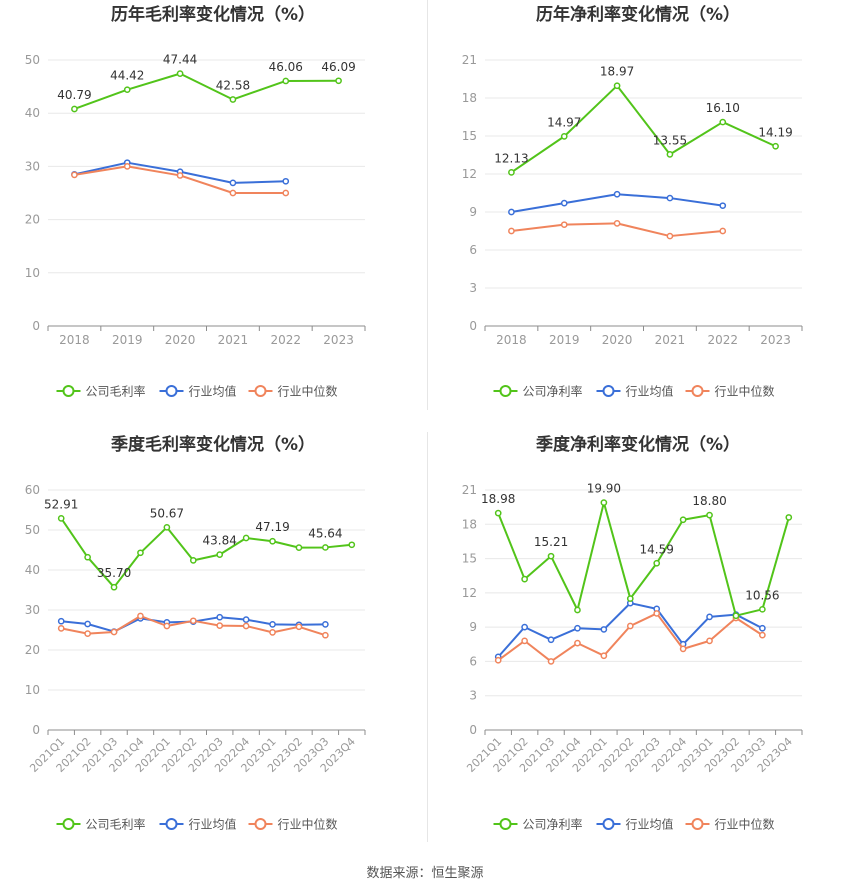  I want to click on x-tick-label-0-3: 2021, so click(233, 340).